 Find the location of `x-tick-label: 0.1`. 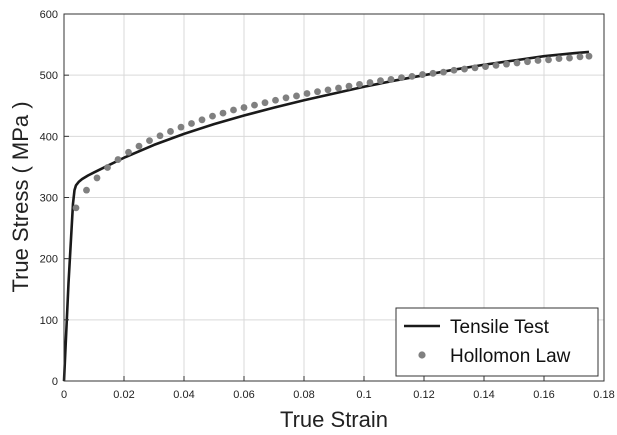

x-tick-label: 0.1 is located at coordinates (363, 395).